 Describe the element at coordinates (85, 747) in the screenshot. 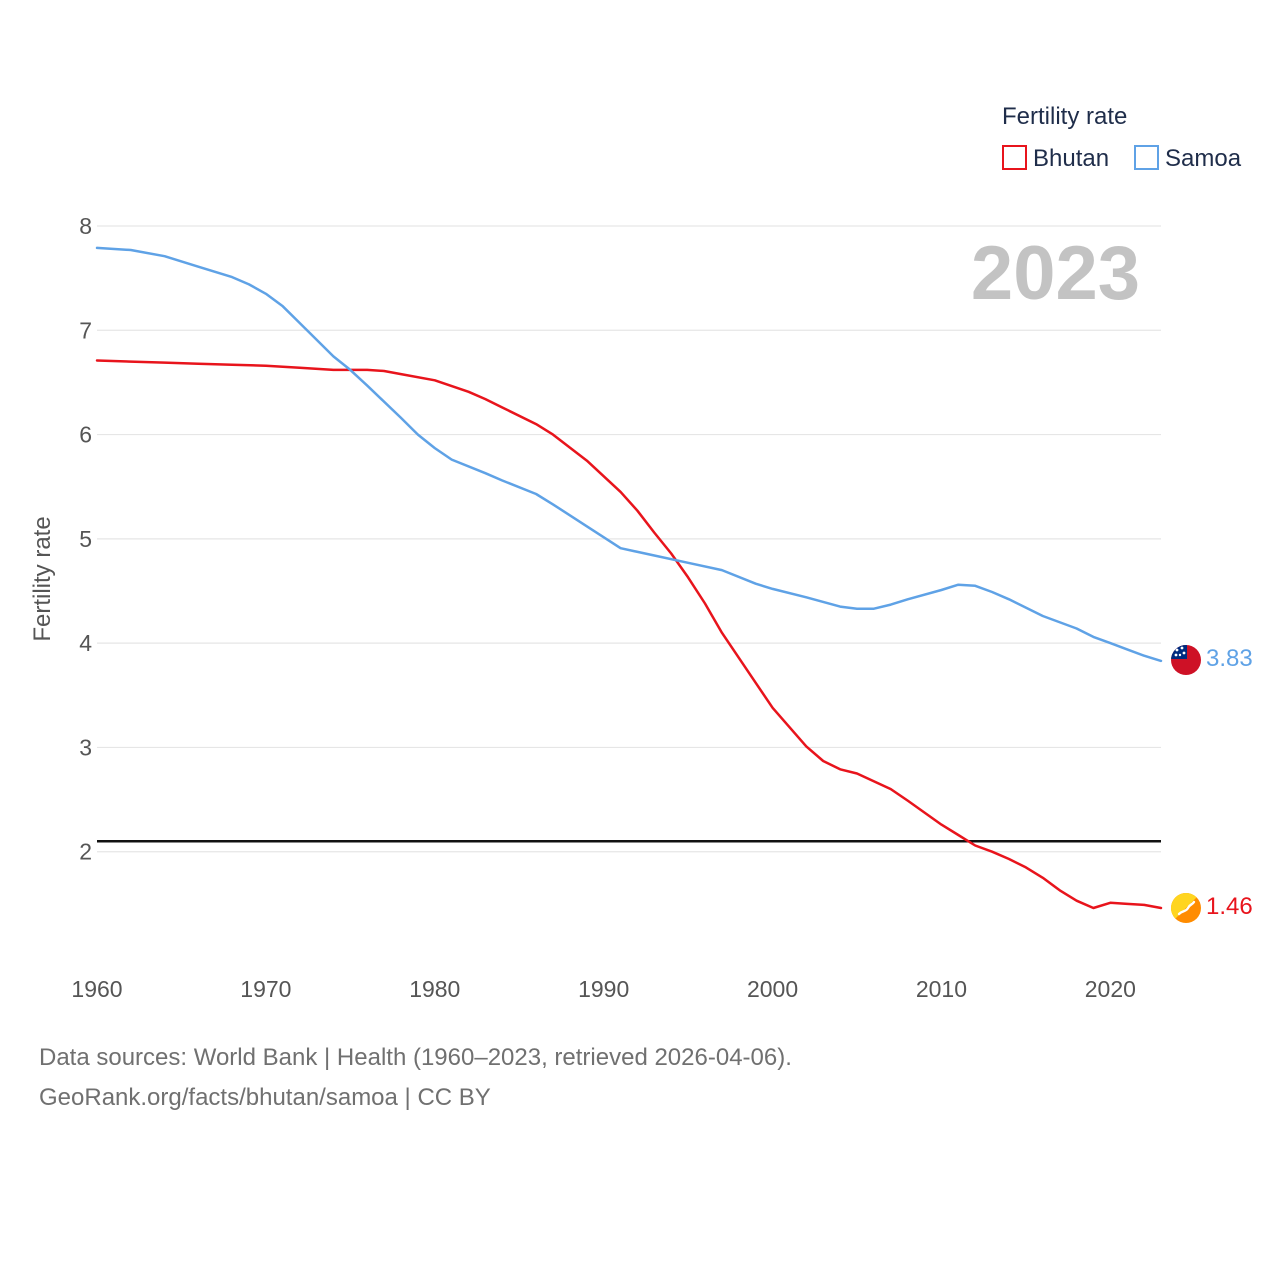

I see `y-tick-label: 3` at that location.